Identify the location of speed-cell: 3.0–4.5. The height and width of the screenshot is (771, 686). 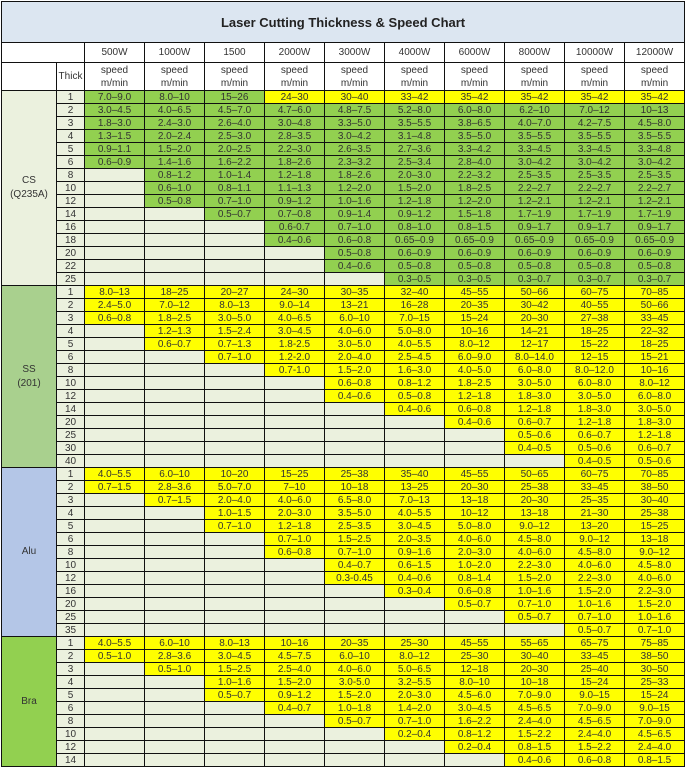
(474, 708).